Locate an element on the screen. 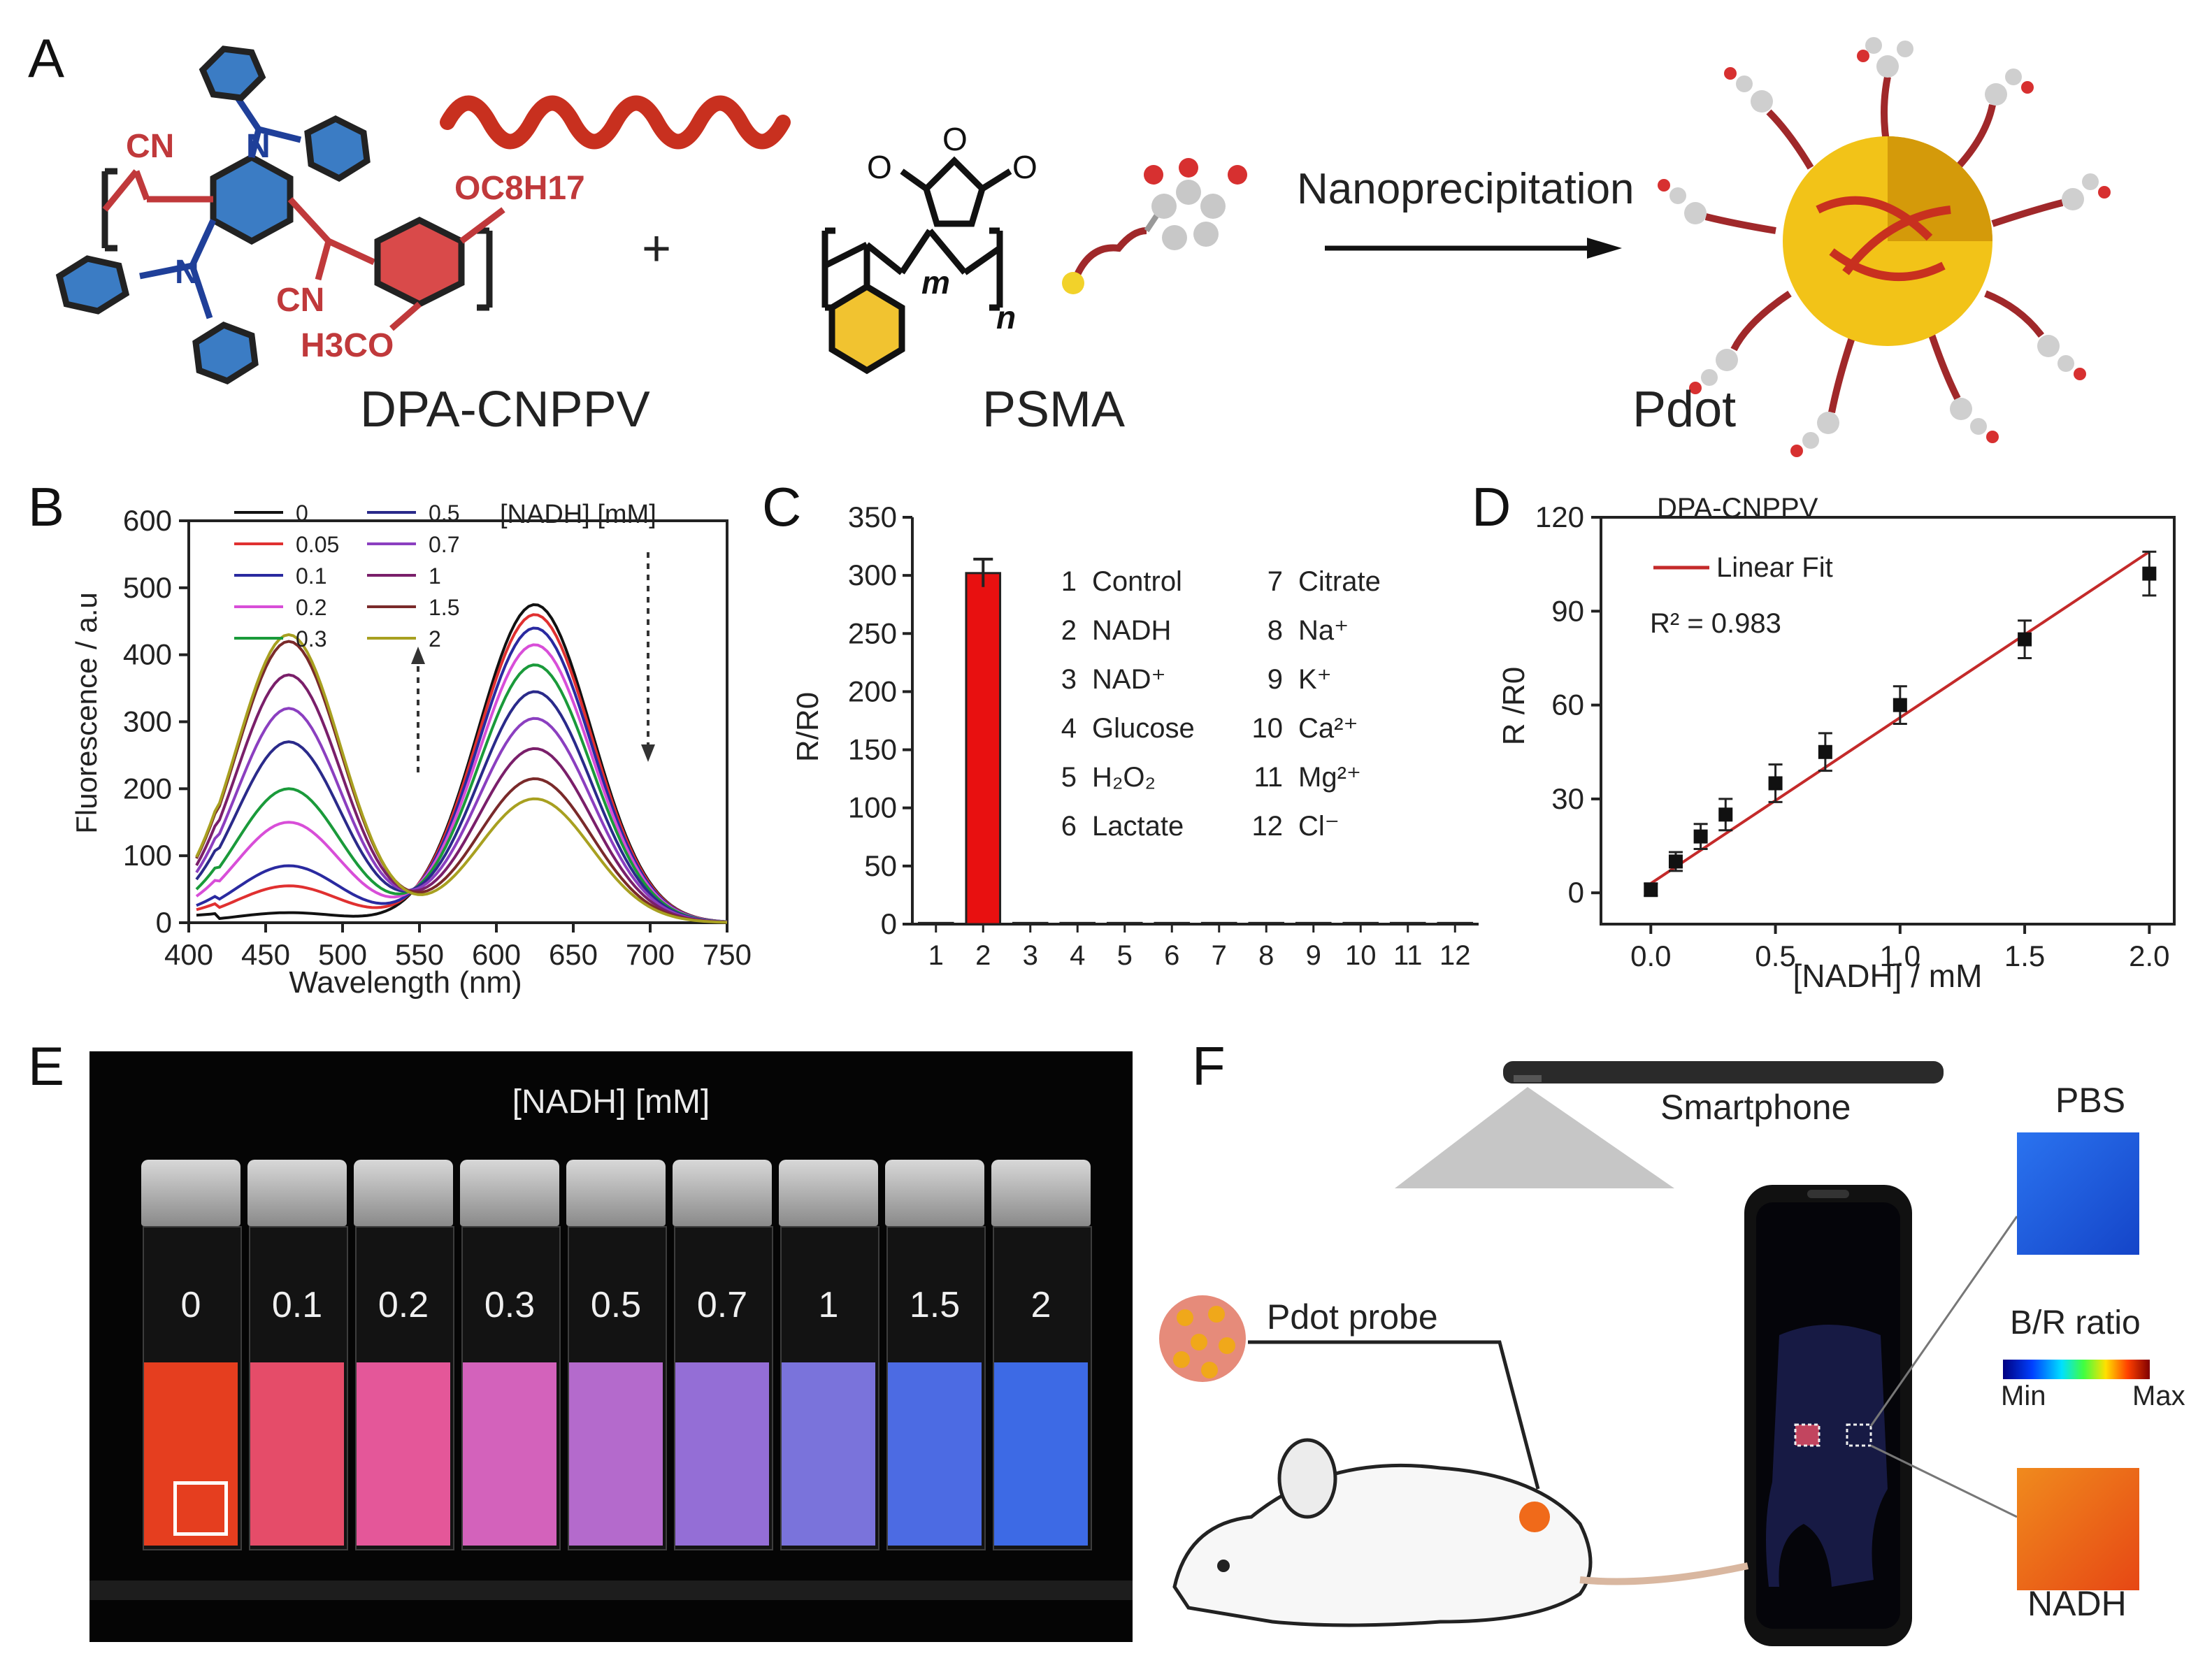  x-tick-label: 550 is located at coordinates (419, 955).